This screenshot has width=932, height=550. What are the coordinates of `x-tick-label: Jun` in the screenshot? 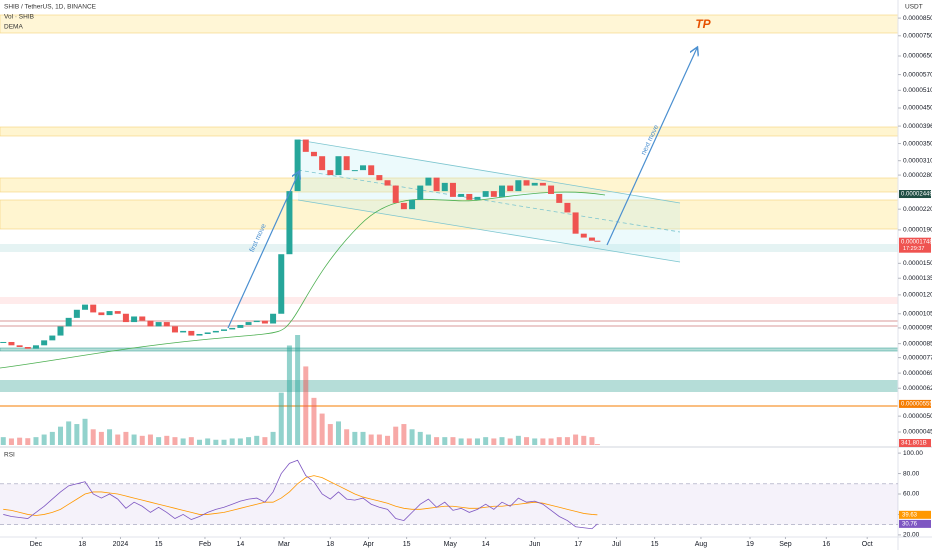 It's located at (534, 544).